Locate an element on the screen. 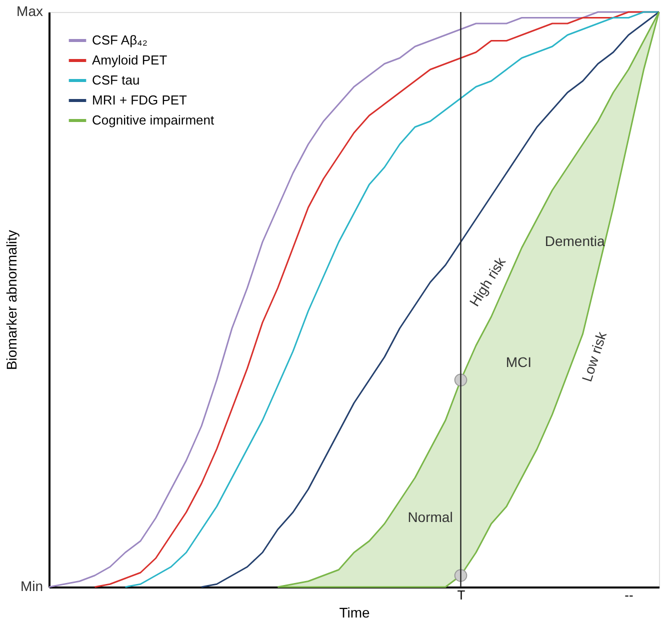  annotation: MCI is located at coordinates (519, 362).